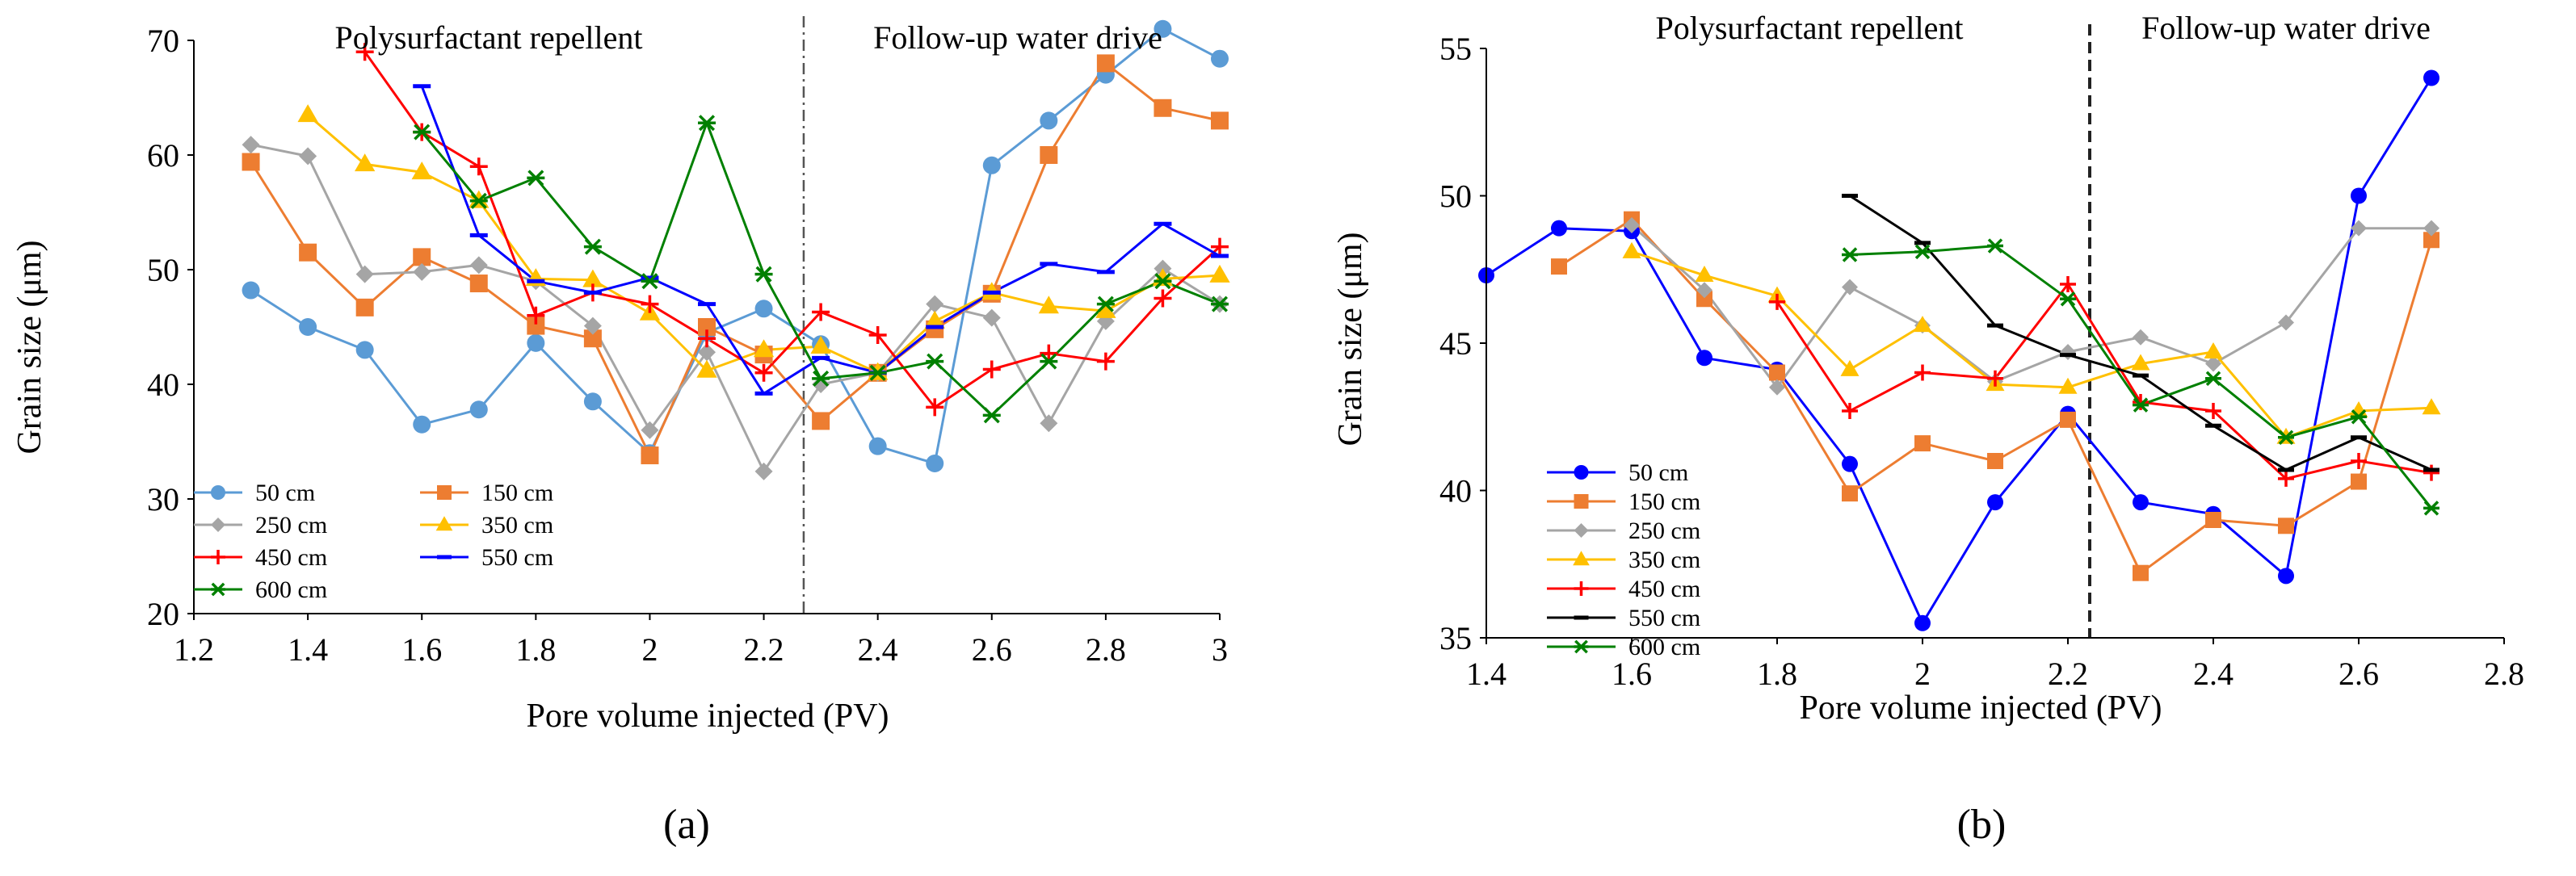 Image resolution: width=2576 pixels, height=876 pixels. I want to click on panel-a-legend-label-600cm: 600 cm, so click(291, 589).